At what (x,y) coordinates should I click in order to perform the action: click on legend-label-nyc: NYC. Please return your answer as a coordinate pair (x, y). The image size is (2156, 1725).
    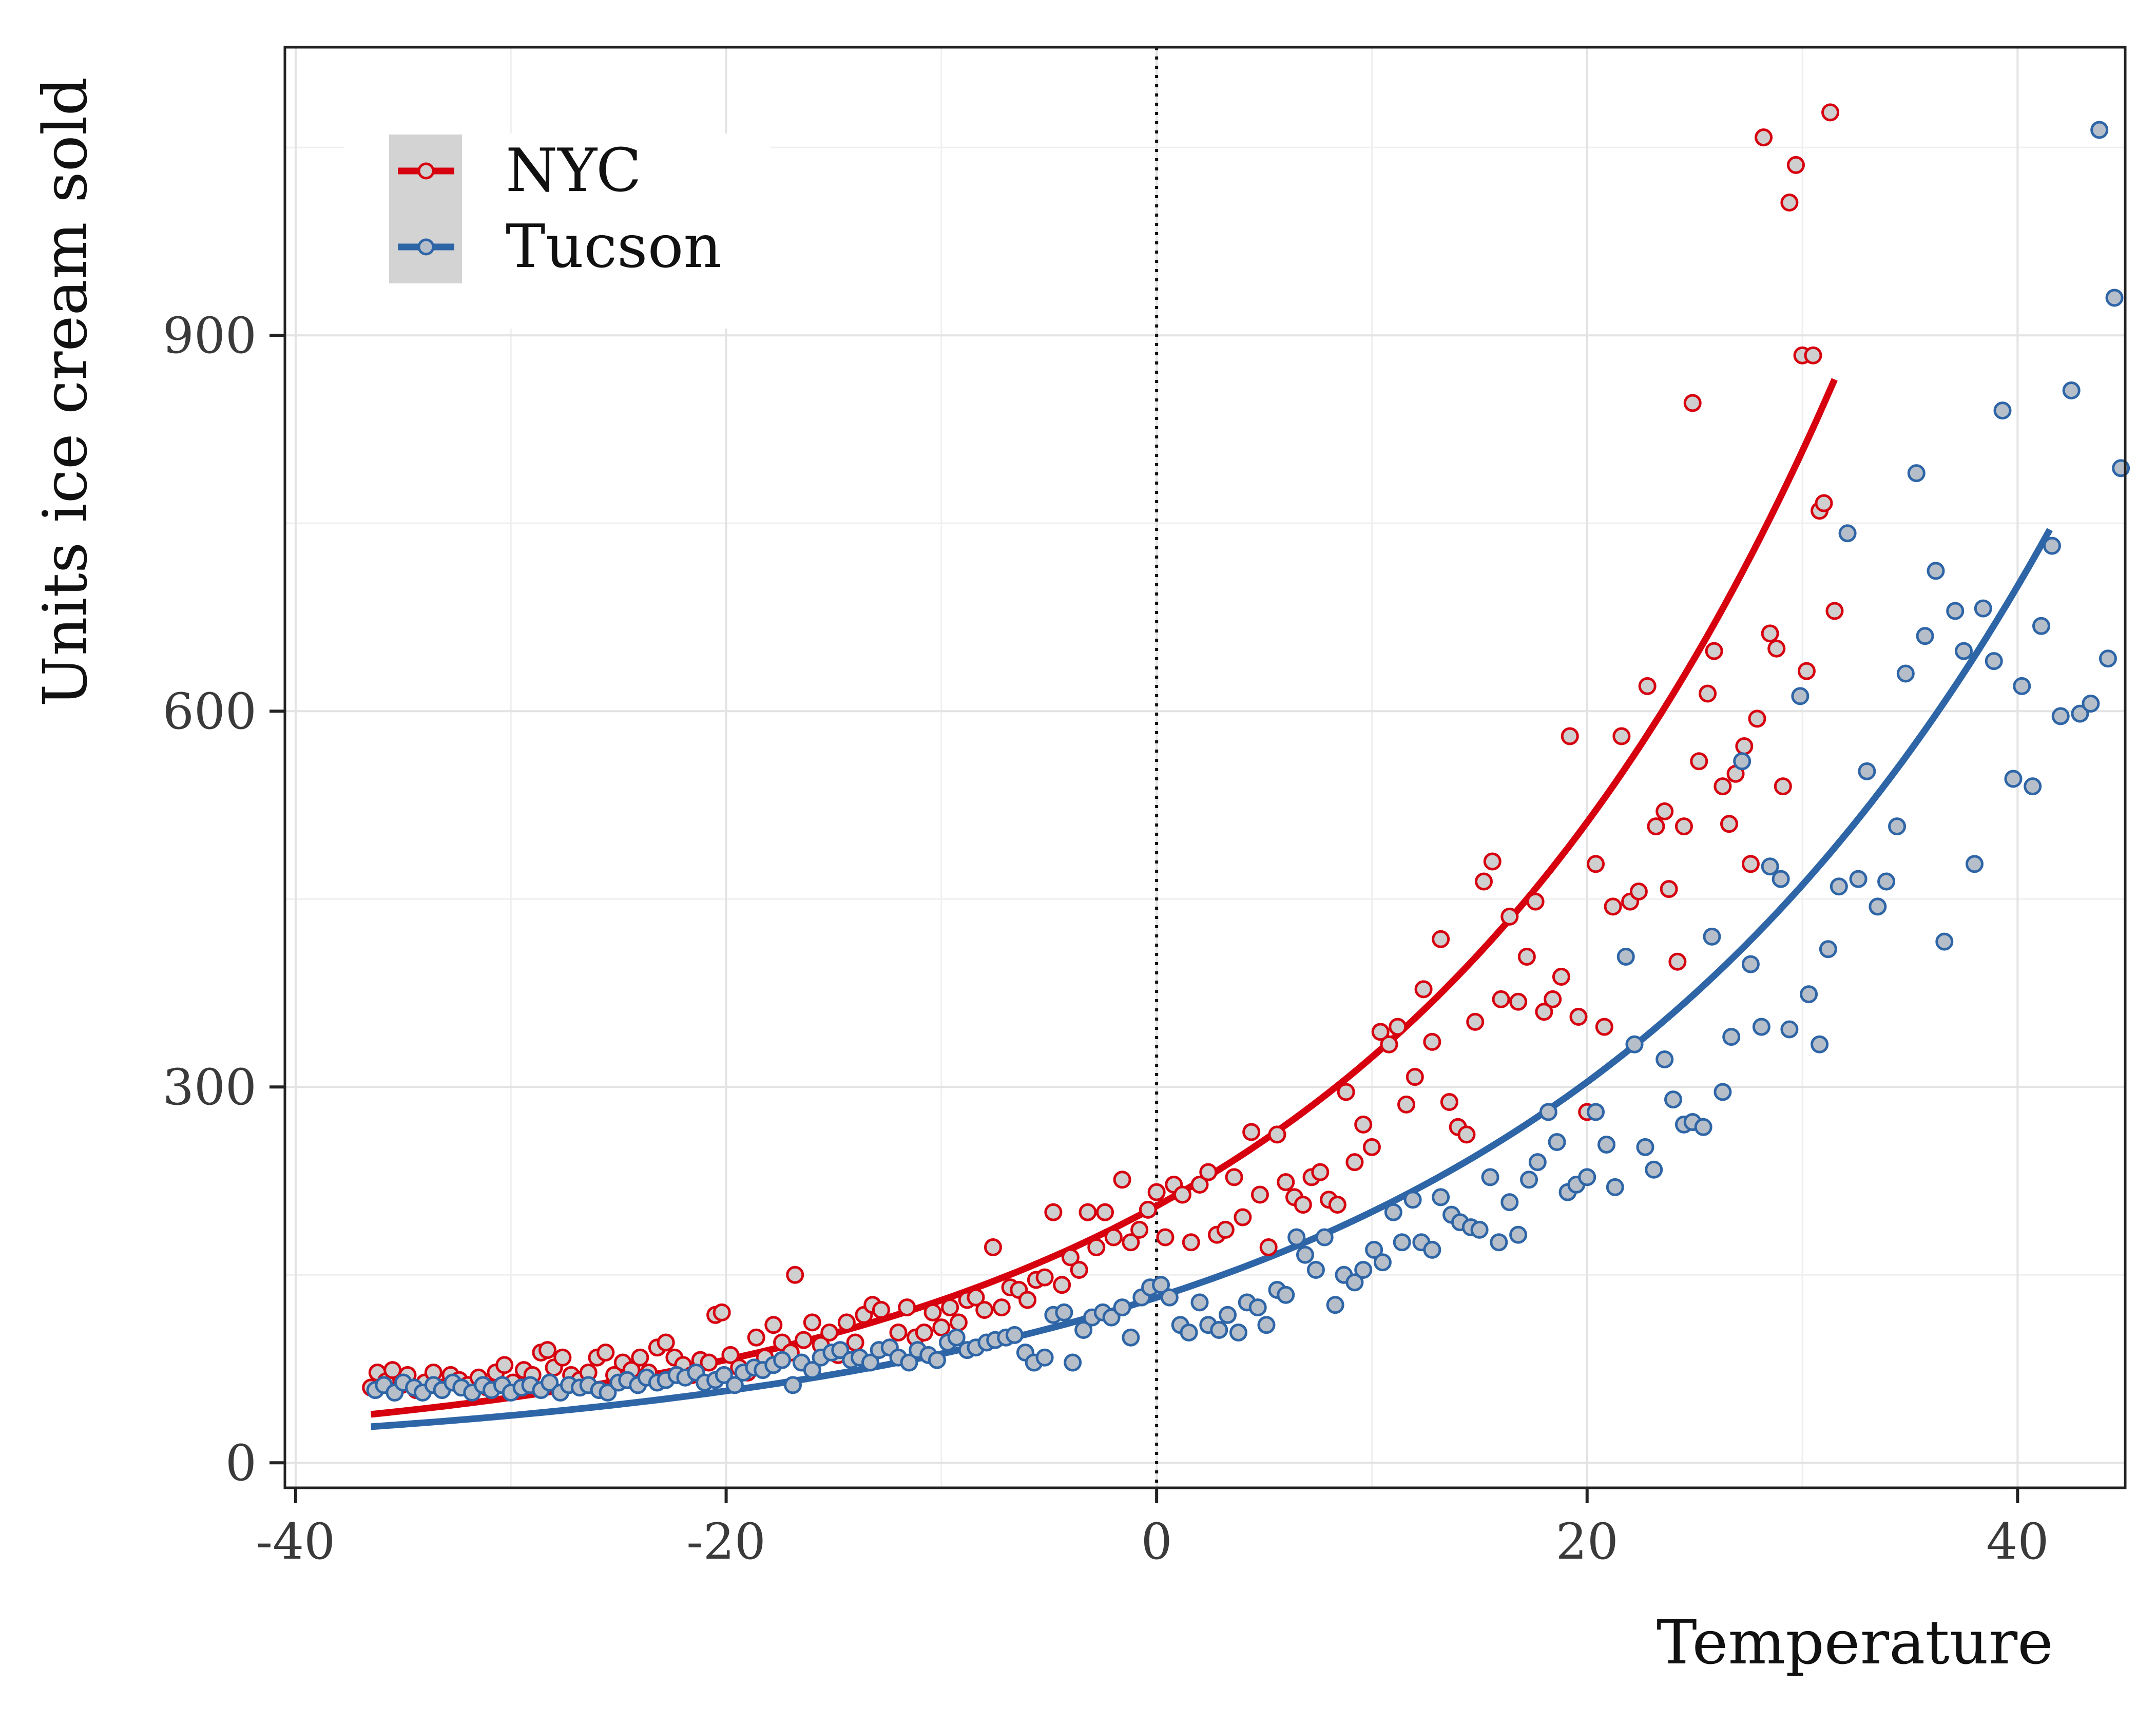
    Looking at the image, I should click on (574, 170).